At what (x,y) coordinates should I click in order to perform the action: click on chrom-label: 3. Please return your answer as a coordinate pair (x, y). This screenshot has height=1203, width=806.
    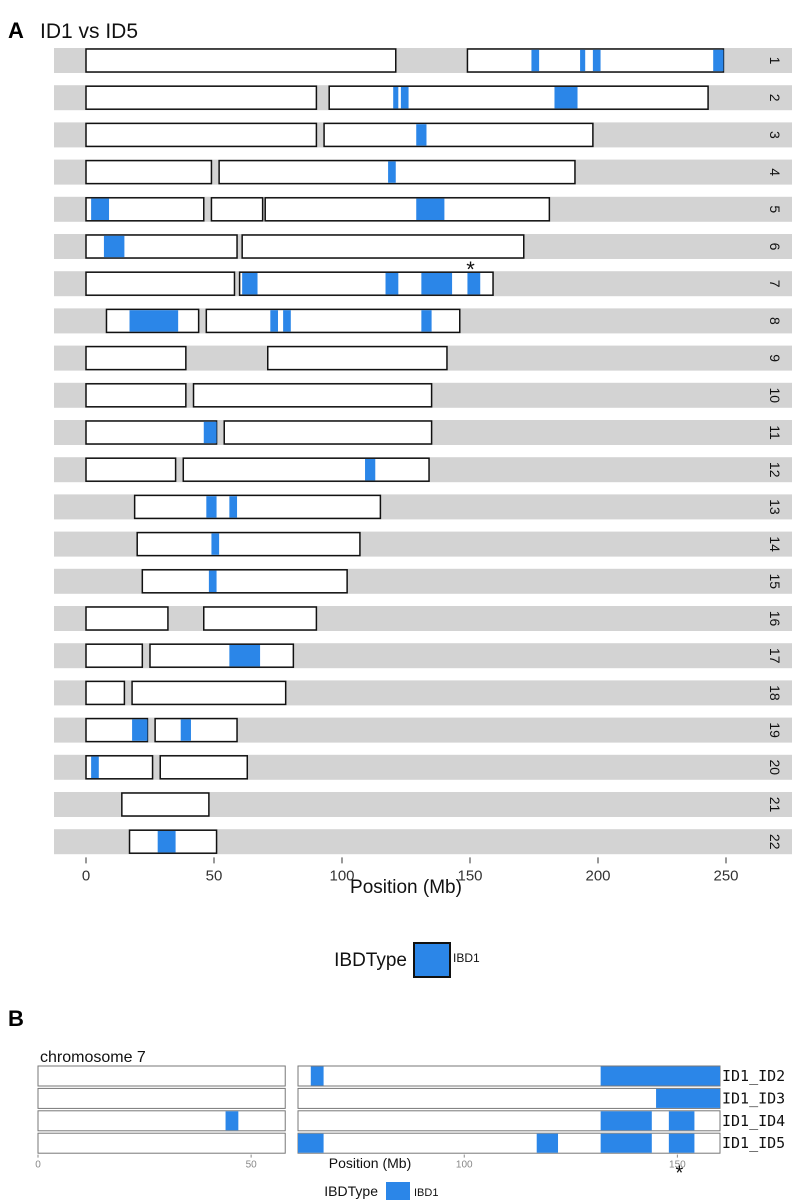
    Looking at the image, I should click on (775, 135).